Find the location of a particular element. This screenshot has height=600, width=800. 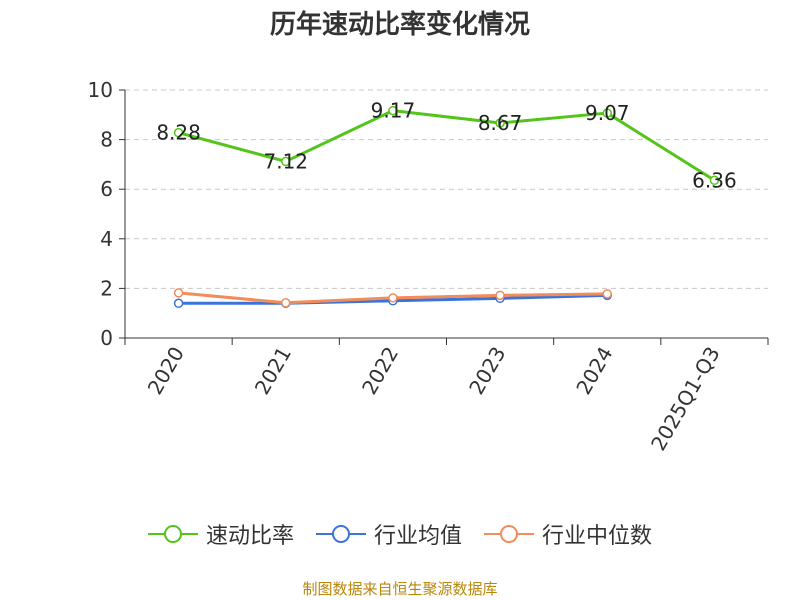

data-label-0-2: 9.17 is located at coordinates (393, 111).